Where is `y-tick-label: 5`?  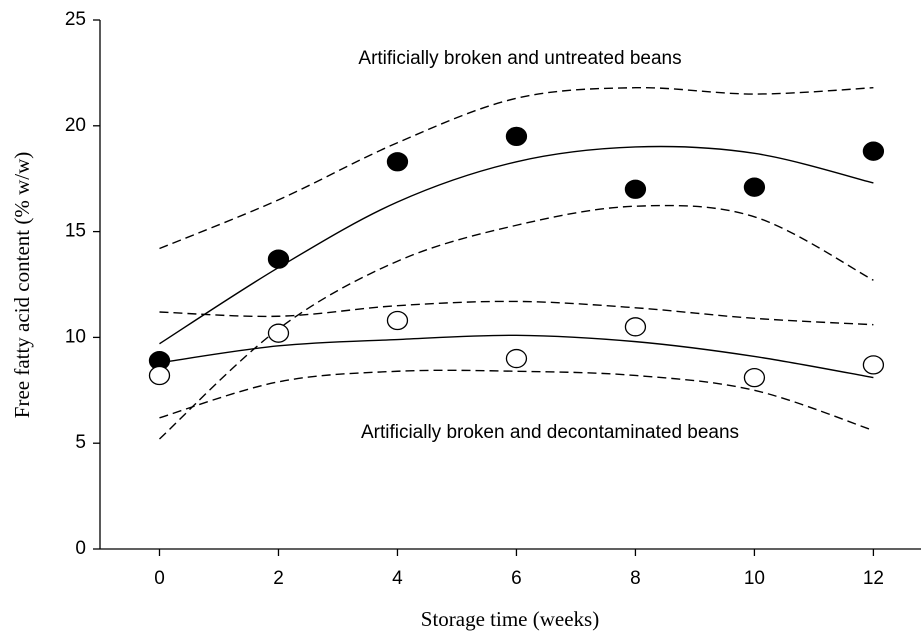 y-tick-label: 5 is located at coordinates (80, 442).